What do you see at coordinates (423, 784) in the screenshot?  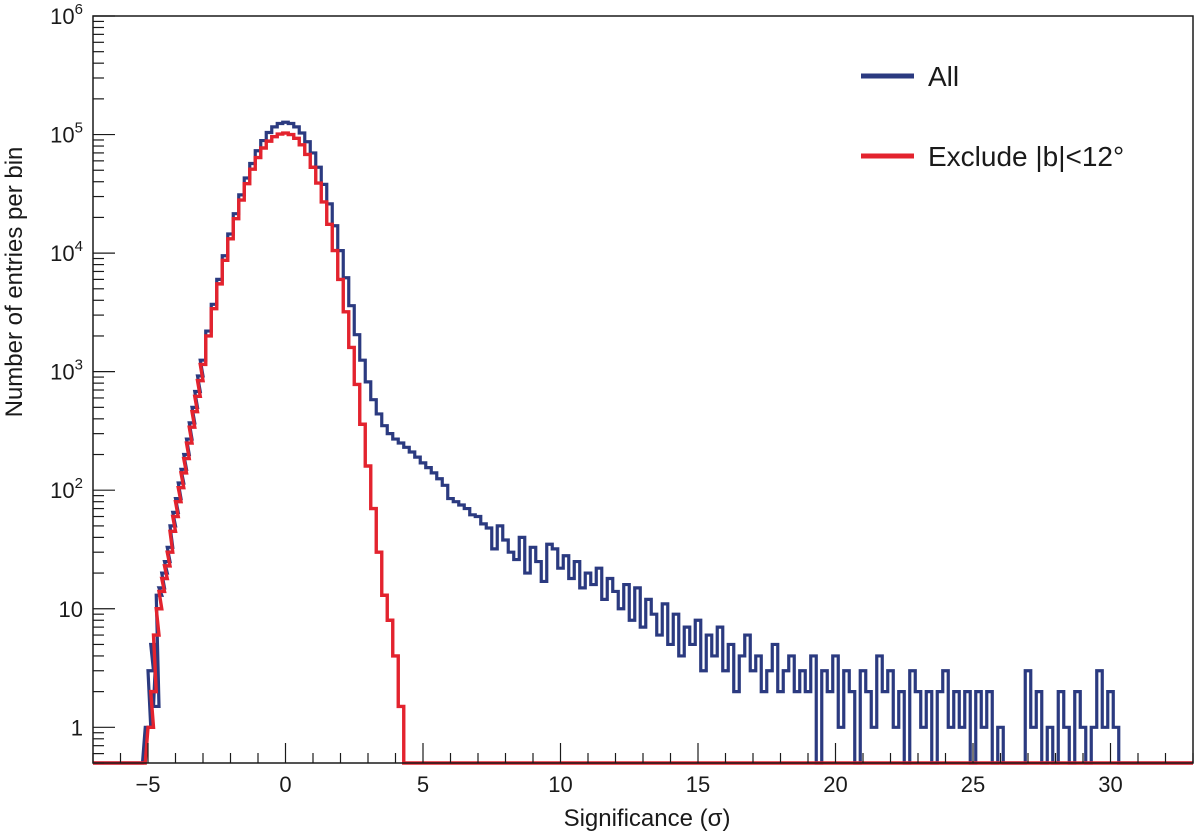 I see `x-tick-label: 5` at bounding box center [423, 784].